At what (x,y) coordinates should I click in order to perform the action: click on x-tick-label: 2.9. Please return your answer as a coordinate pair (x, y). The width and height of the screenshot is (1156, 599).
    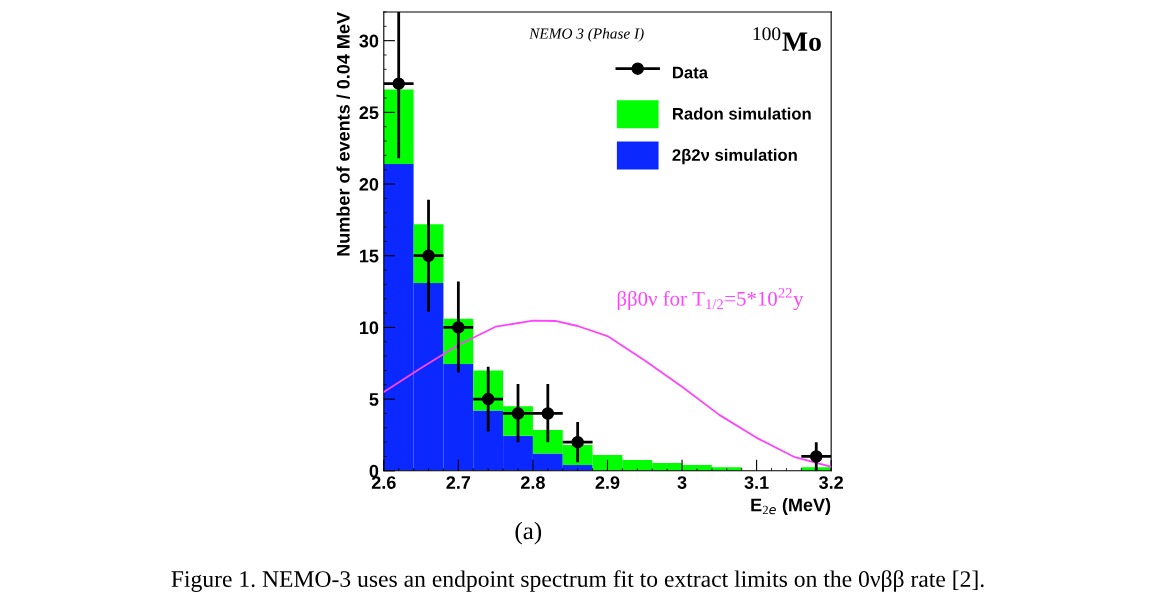
    Looking at the image, I should click on (607, 482).